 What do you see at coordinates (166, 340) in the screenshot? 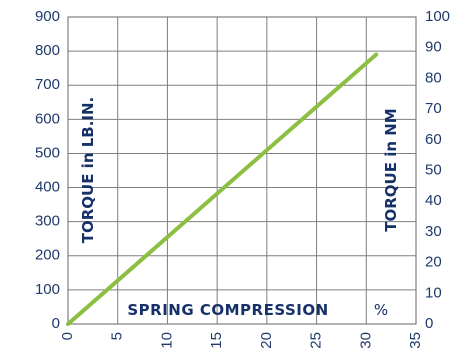
I see `x-tick-label: 10` at bounding box center [166, 340].